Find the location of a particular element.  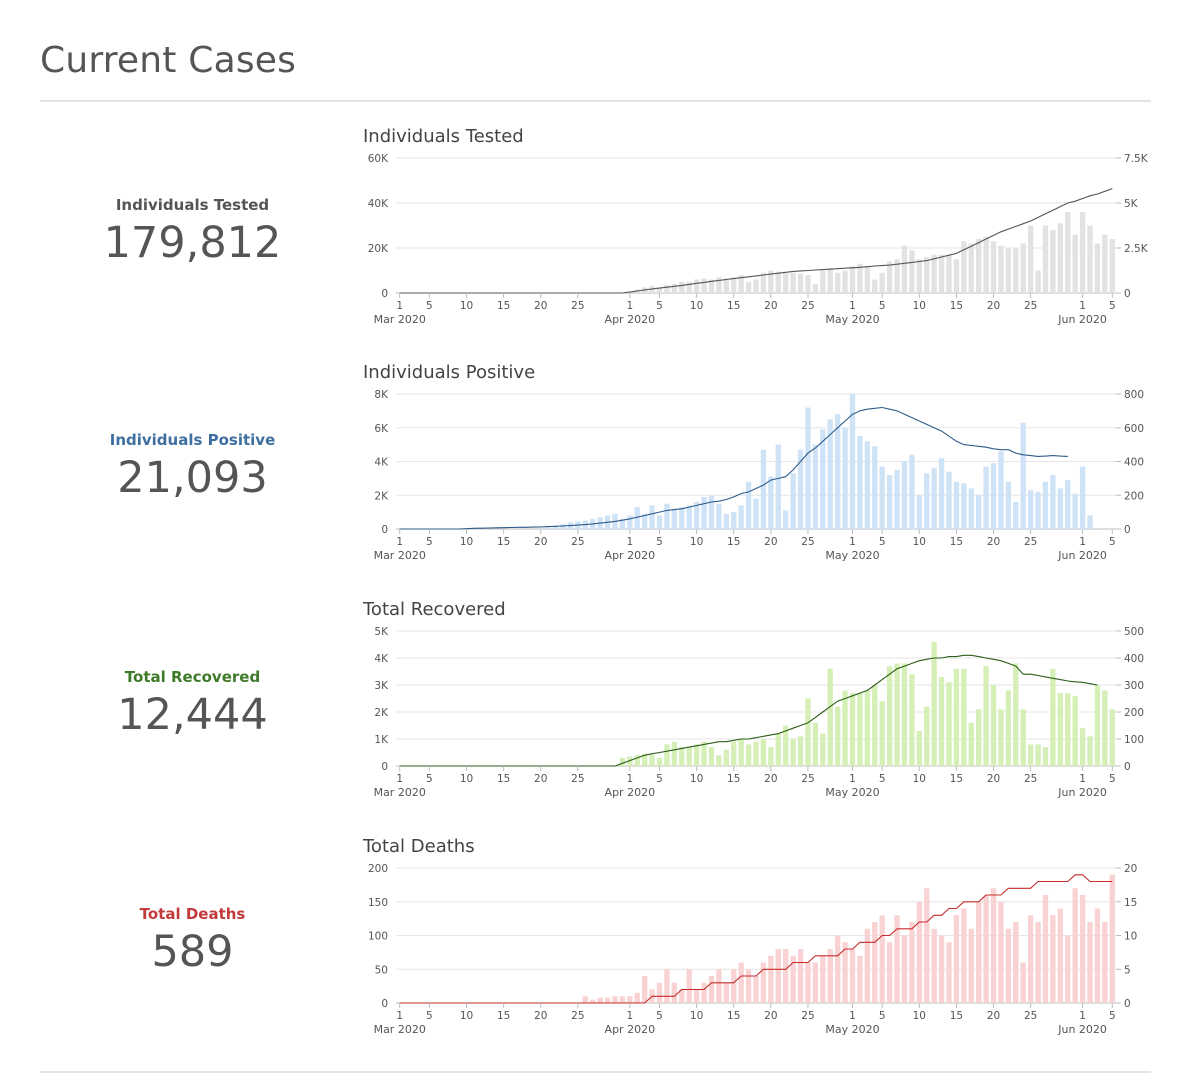

x-tick-label: 15 is located at coordinates (503, 306).